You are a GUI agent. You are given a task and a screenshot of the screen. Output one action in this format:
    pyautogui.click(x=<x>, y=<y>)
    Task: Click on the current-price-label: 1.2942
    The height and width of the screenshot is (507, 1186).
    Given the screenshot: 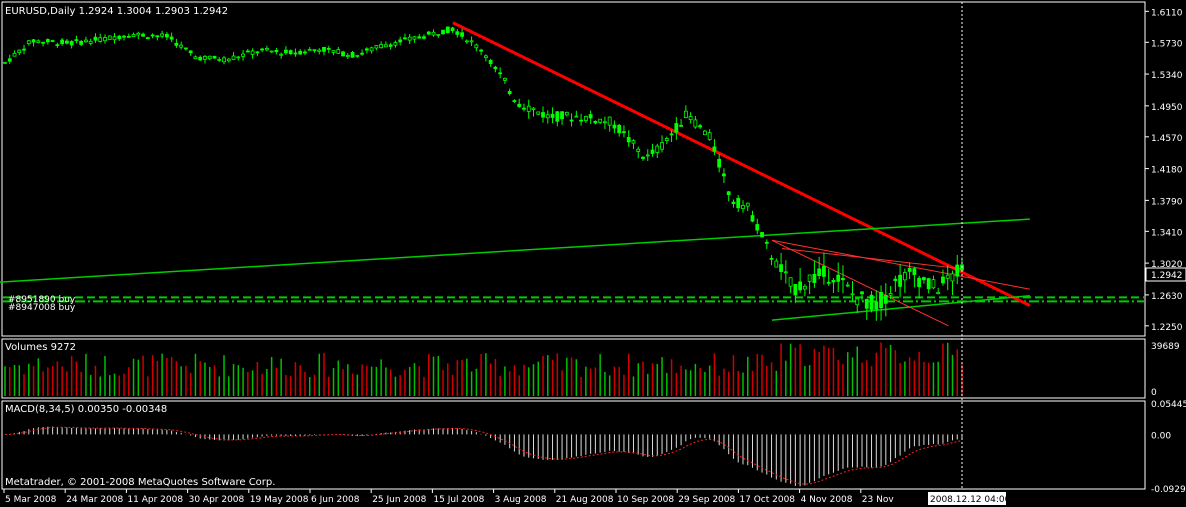 What is the action you would take?
    pyautogui.click(x=1167, y=276)
    